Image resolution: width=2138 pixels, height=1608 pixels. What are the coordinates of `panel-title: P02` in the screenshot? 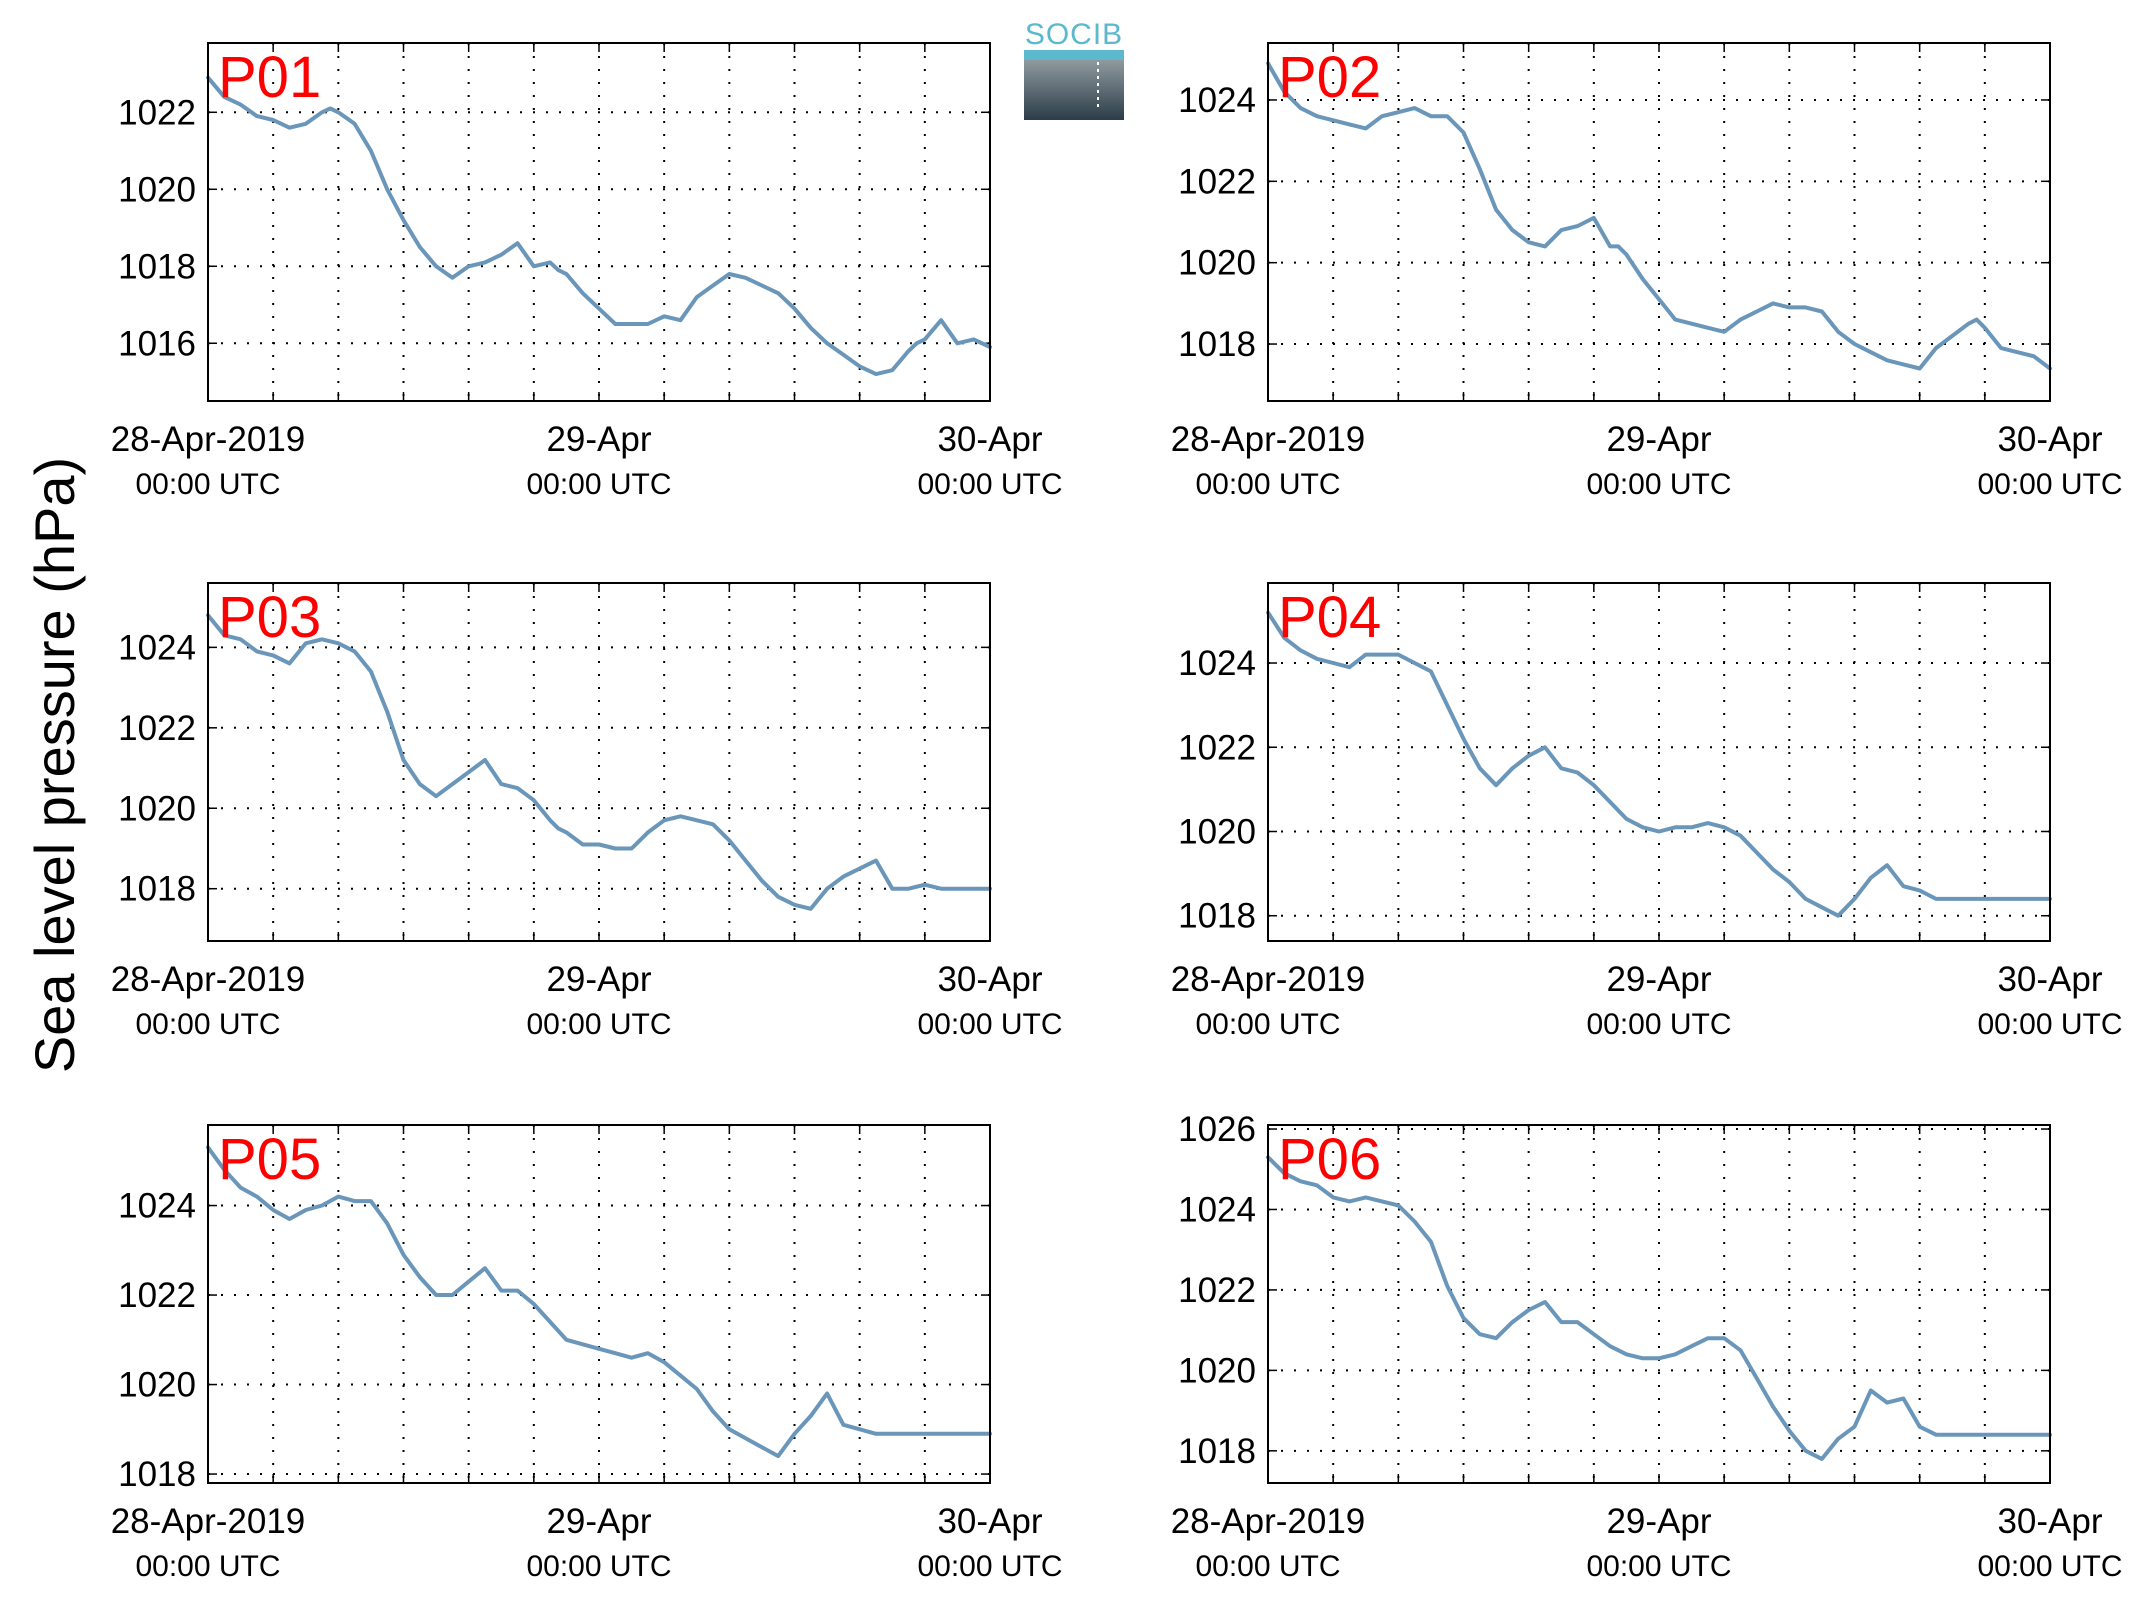 It's located at (1329, 77).